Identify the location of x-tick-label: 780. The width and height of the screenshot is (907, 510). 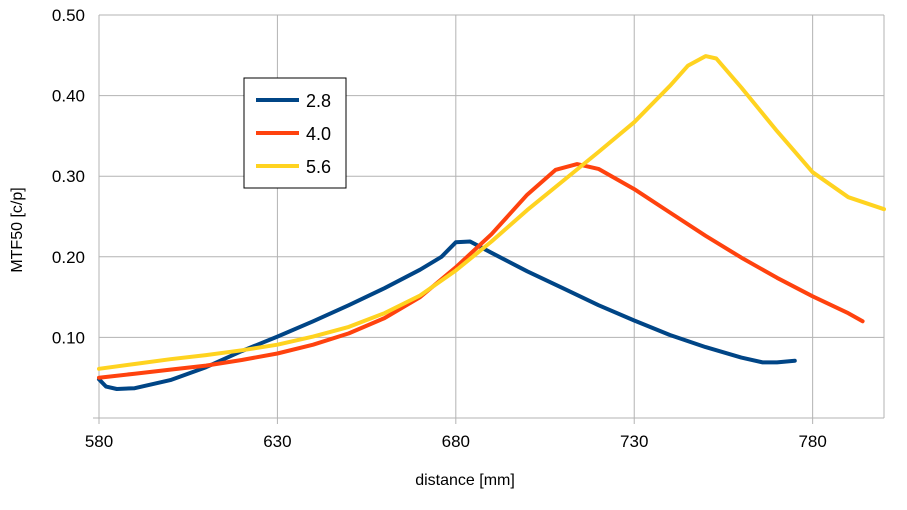
(812, 441).